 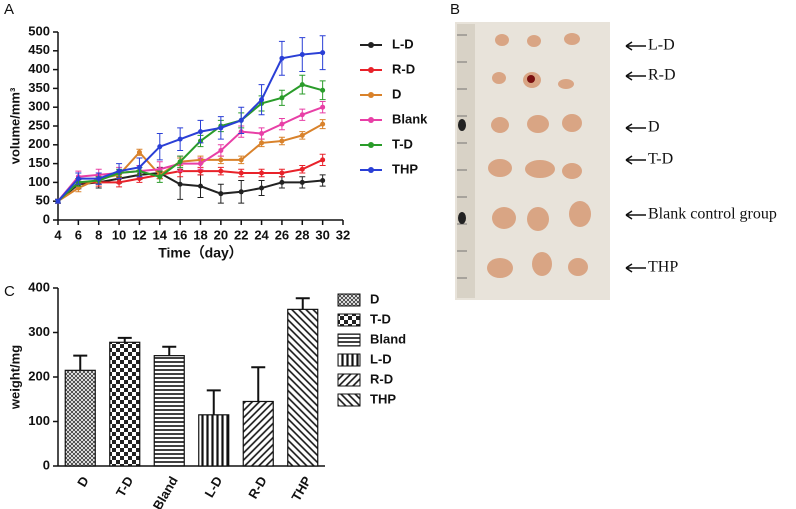 What do you see at coordinates (663, 267) in the screenshot?
I see `photo-label: THP` at bounding box center [663, 267].